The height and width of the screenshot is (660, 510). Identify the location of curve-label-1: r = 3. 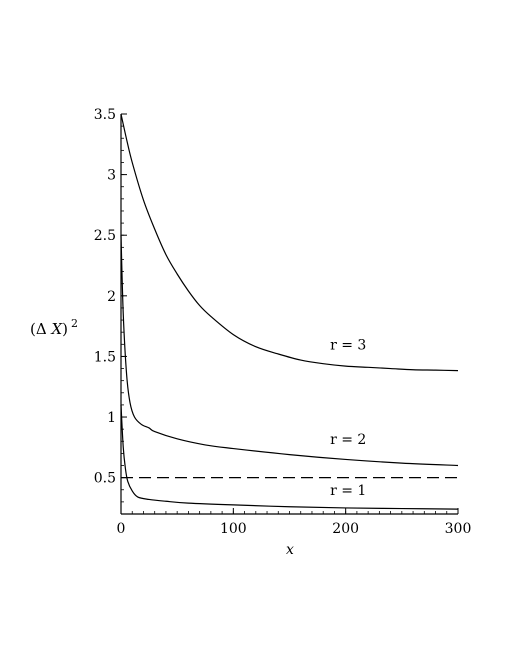
(348, 345).